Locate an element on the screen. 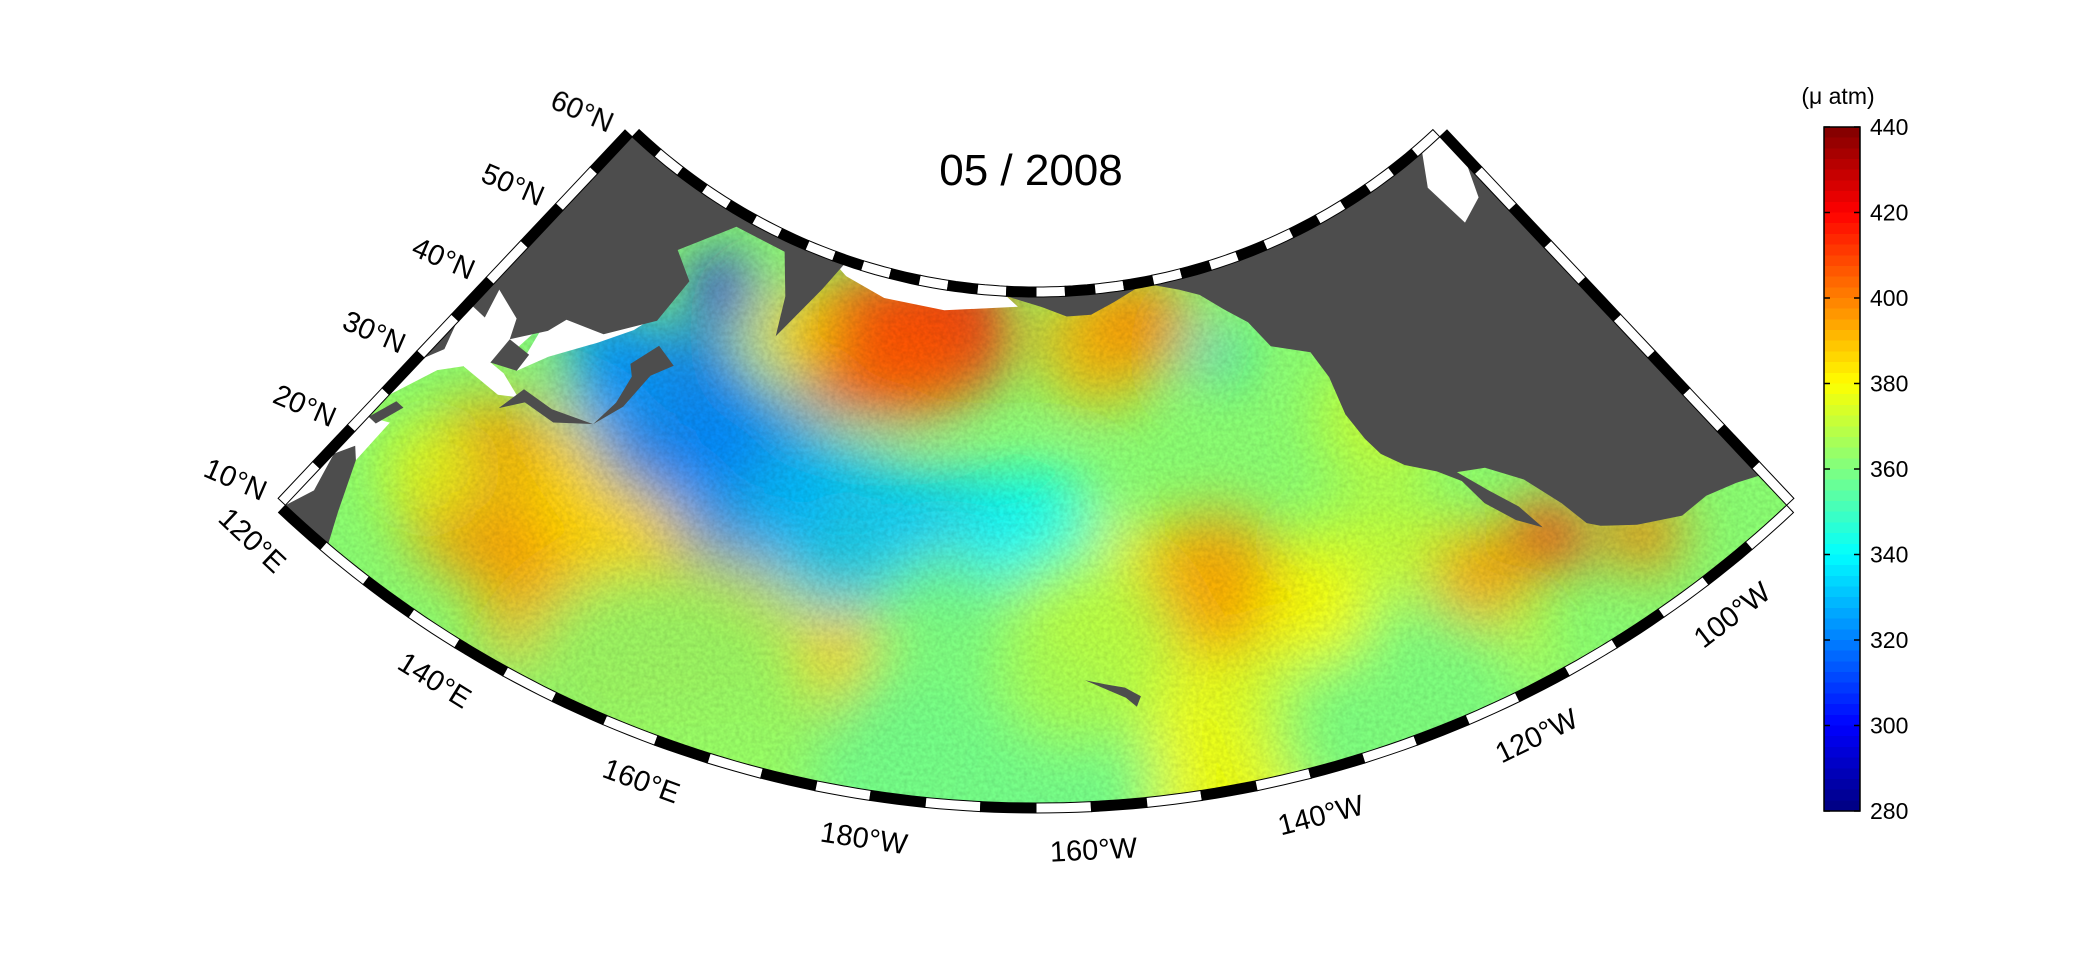 Image resolution: width=2100 pixels, height=975 pixels. colorbar-ticks: 280 300 320 340 360 380 400 420 440 is located at coordinates (1866, 469).